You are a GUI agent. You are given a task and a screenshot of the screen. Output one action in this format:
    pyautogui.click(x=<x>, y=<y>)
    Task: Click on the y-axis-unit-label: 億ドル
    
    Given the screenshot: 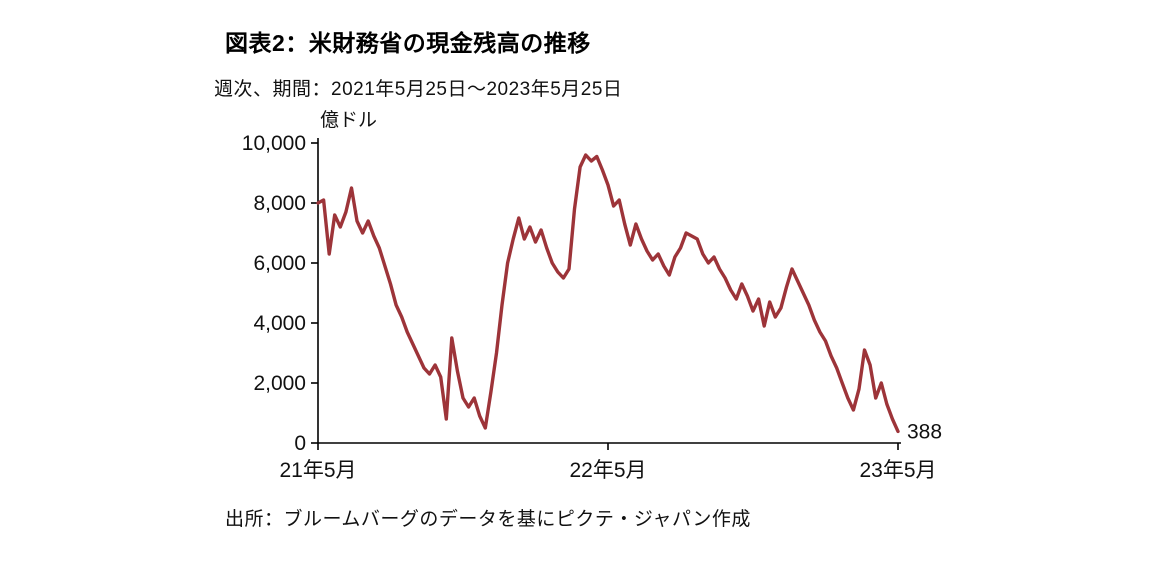 What is the action you would take?
    pyautogui.click(x=348, y=120)
    